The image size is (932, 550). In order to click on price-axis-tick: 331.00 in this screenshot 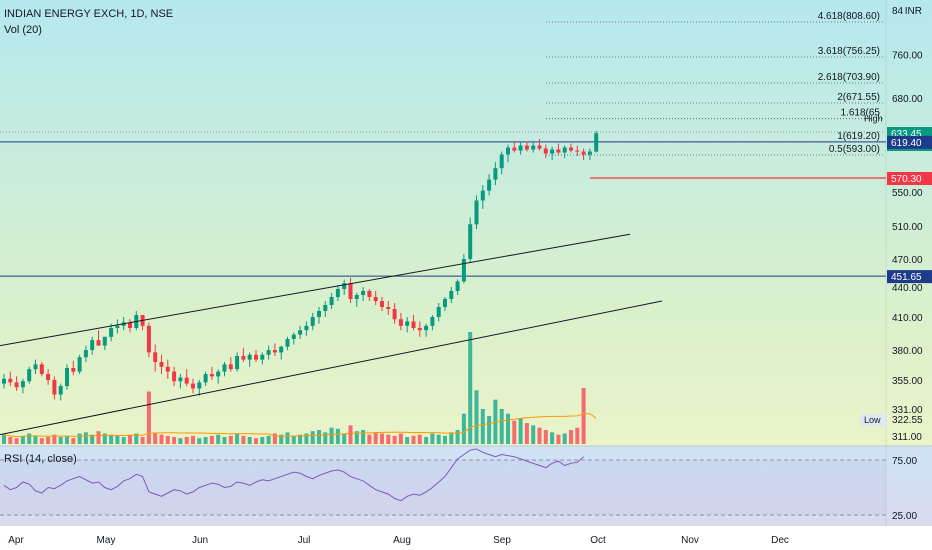, I will do `click(907, 410)`.